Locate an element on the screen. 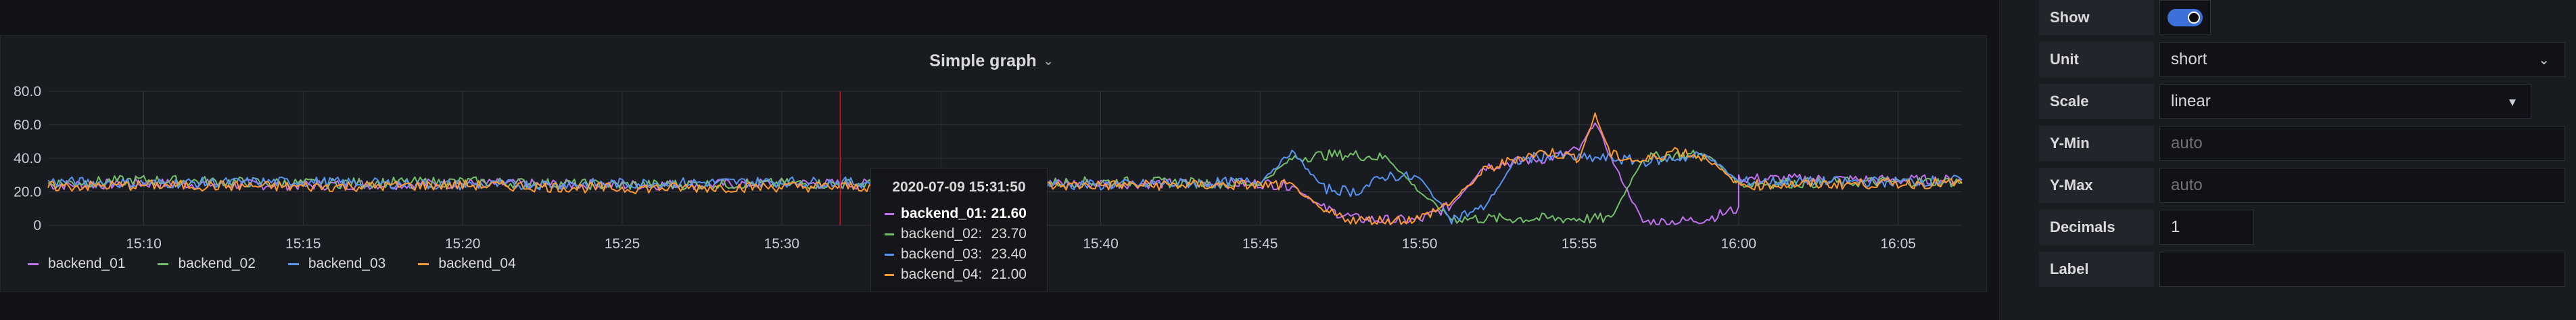 This screenshot has width=2576, height=320. legend-label: backend_02 is located at coordinates (217, 263).